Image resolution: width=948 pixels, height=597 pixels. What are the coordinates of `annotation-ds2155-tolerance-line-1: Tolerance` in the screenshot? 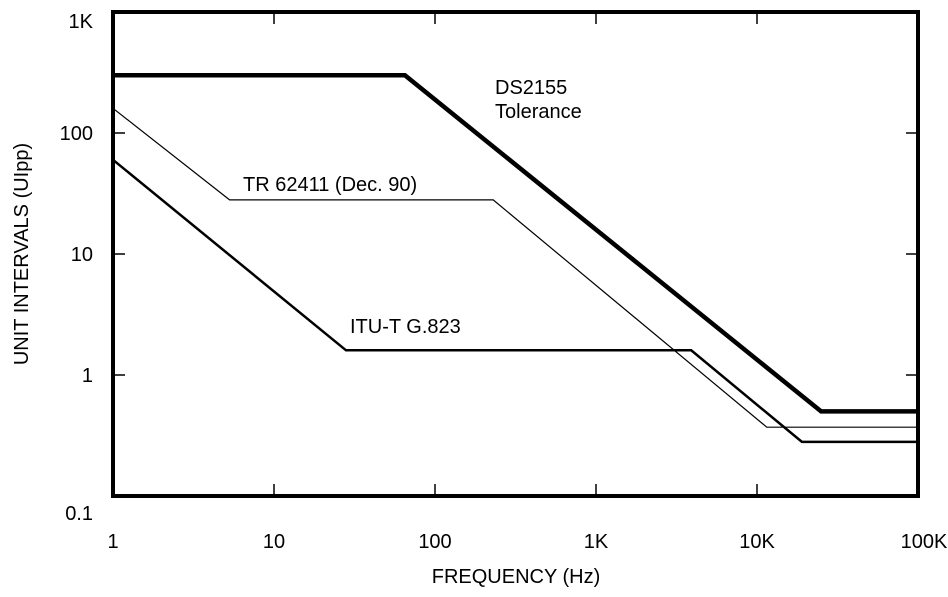 It's located at (538, 112).